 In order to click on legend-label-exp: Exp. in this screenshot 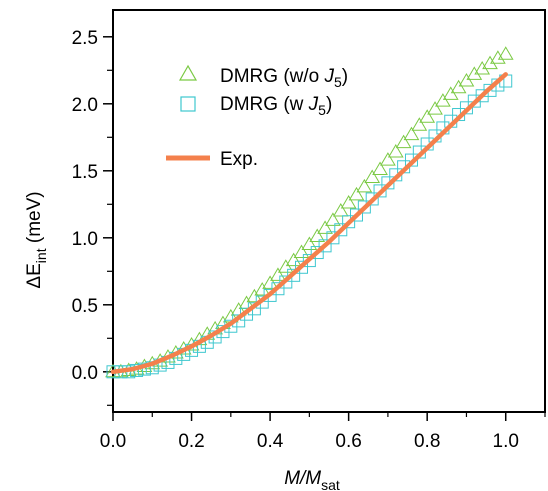, I will do `click(239, 159)`.